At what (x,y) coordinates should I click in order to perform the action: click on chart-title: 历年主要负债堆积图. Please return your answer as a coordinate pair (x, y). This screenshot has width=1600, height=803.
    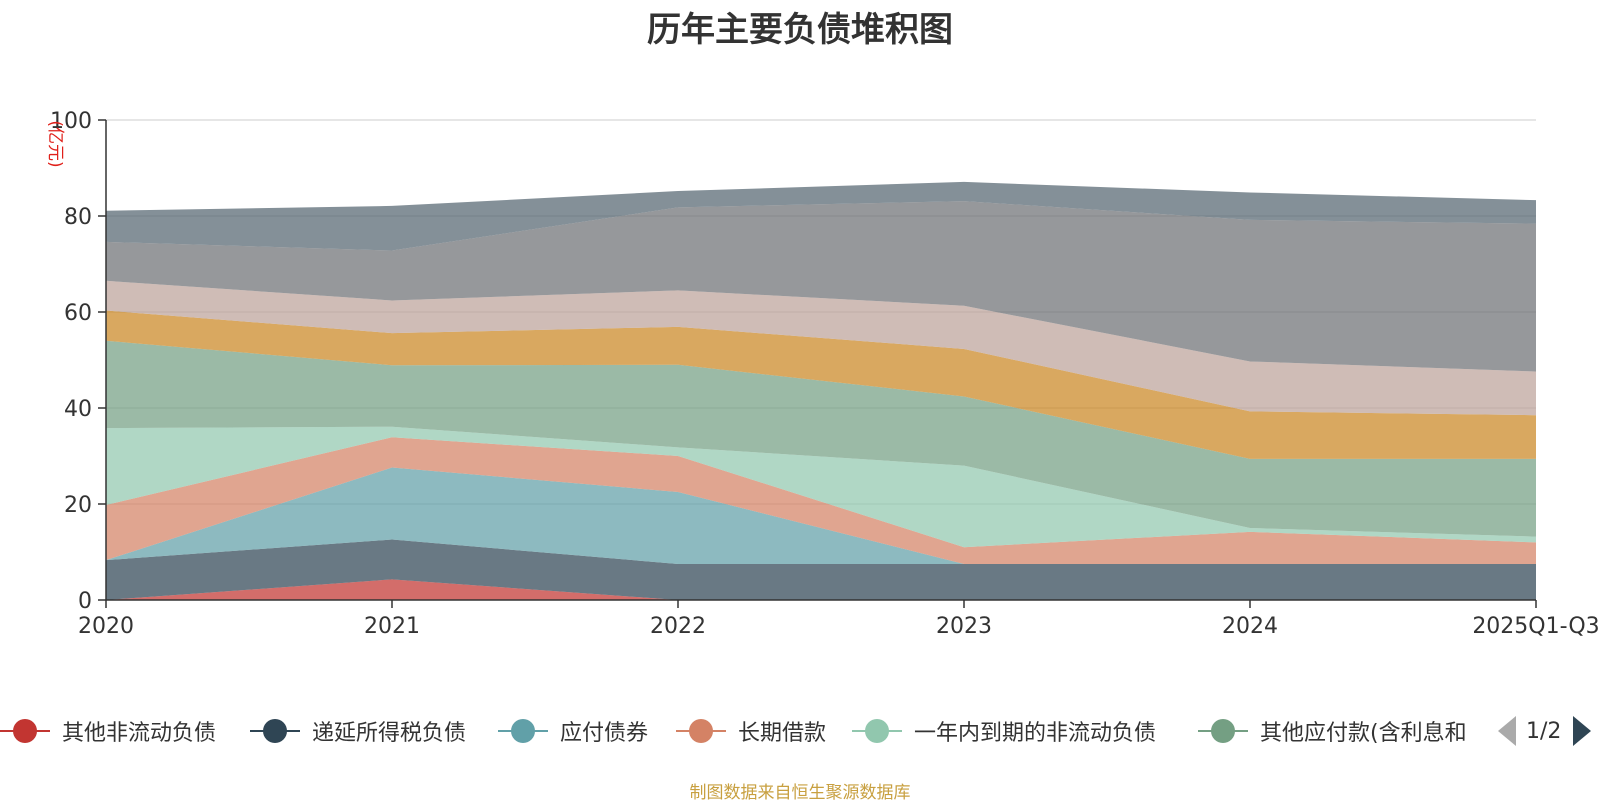
    Looking at the image, I should click on (800, 30).